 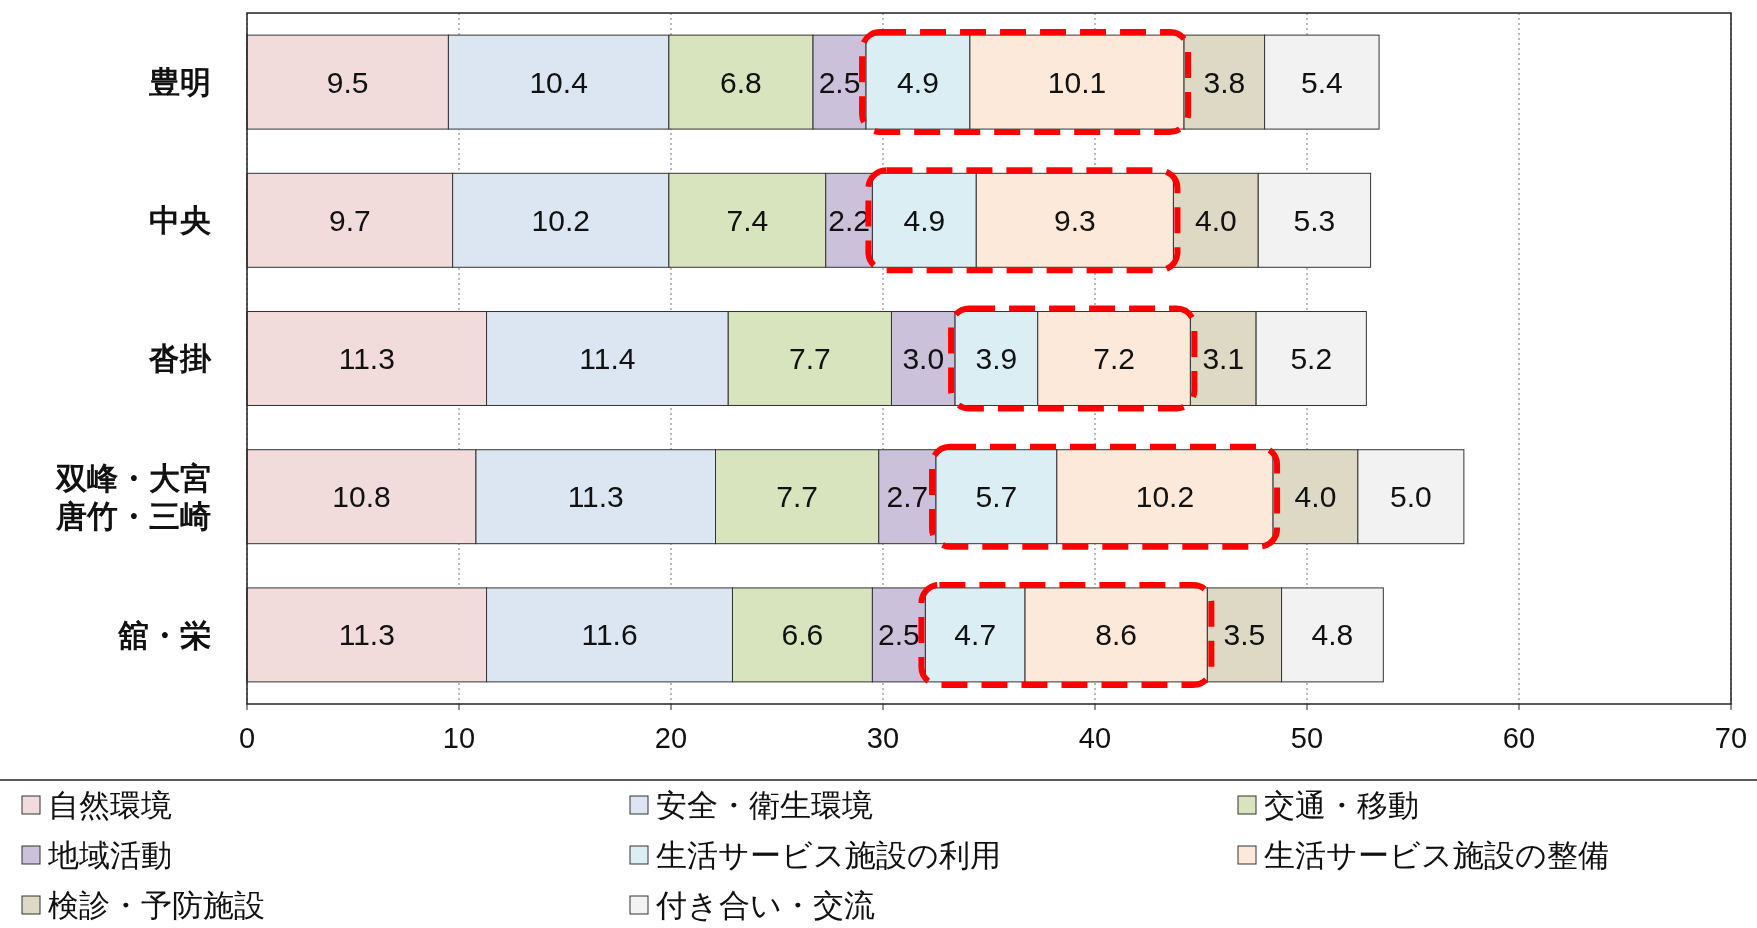 I want to click on data-label: 5.4, so click(x=1321, y=82).